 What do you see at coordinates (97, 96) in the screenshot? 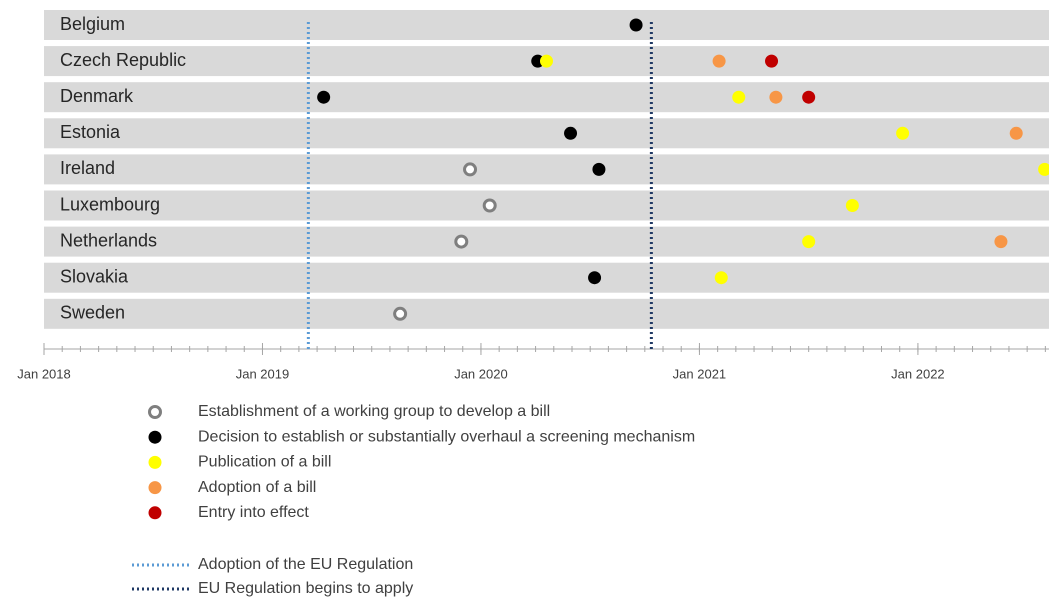
I see `category-label: Denmark` at bounding box center [97, 96].